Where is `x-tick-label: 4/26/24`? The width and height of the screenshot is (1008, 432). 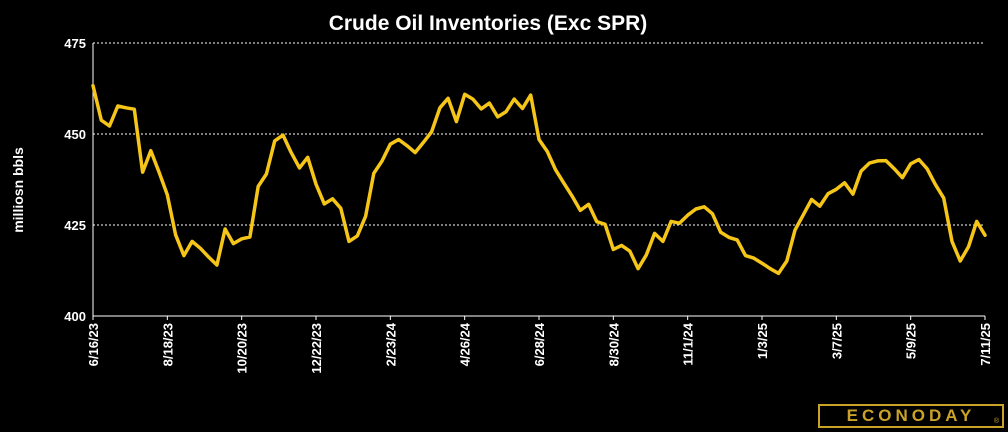 x-tick-label: 4/26/24 is located at coordinates (465, 344).